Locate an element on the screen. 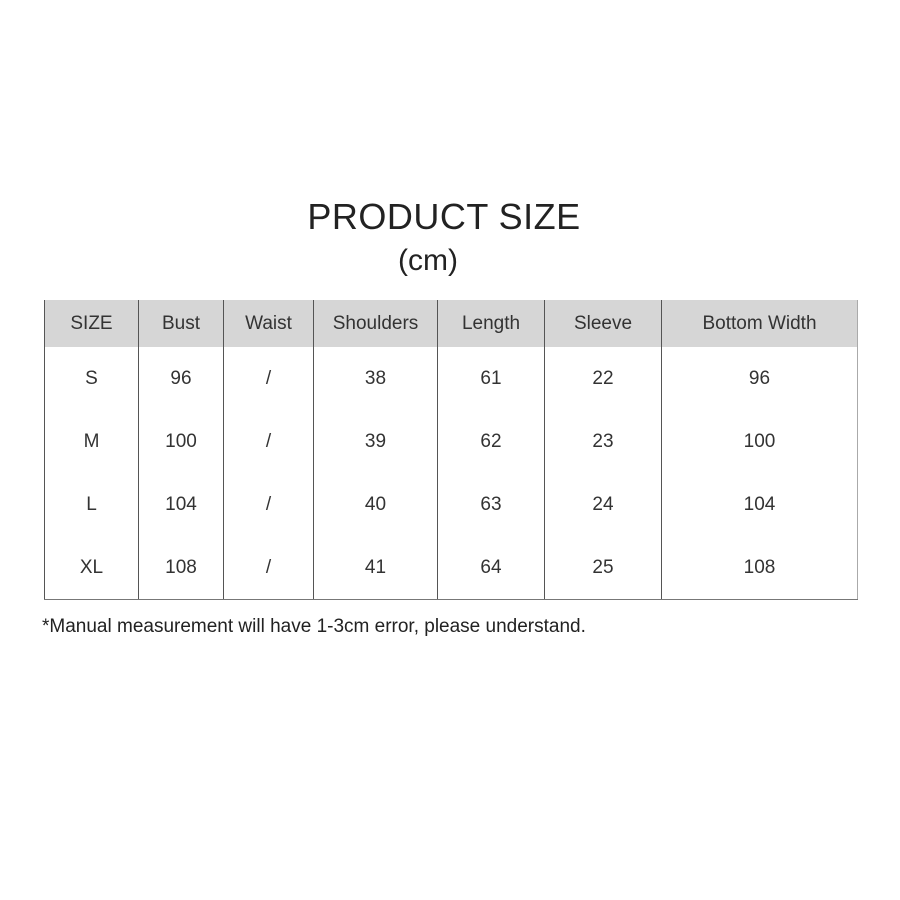  table-cell: 25 is located at coordinates (603, 568).